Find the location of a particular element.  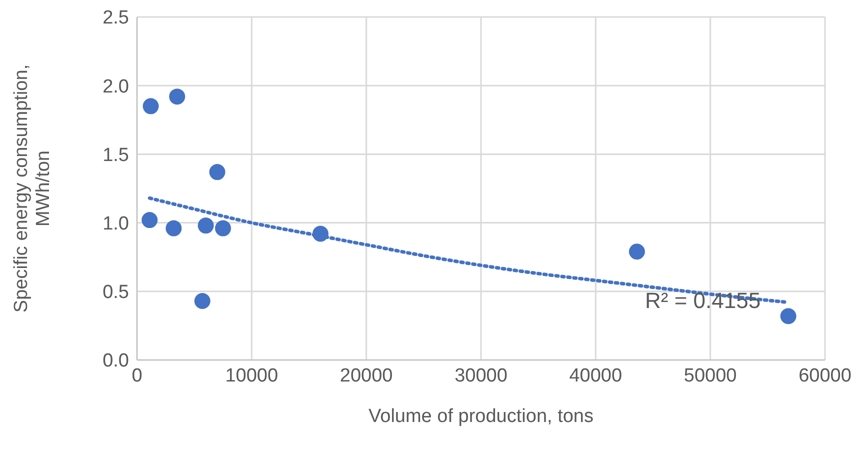

y-tick-label: 0.0 is located at coordinates (115, 361).